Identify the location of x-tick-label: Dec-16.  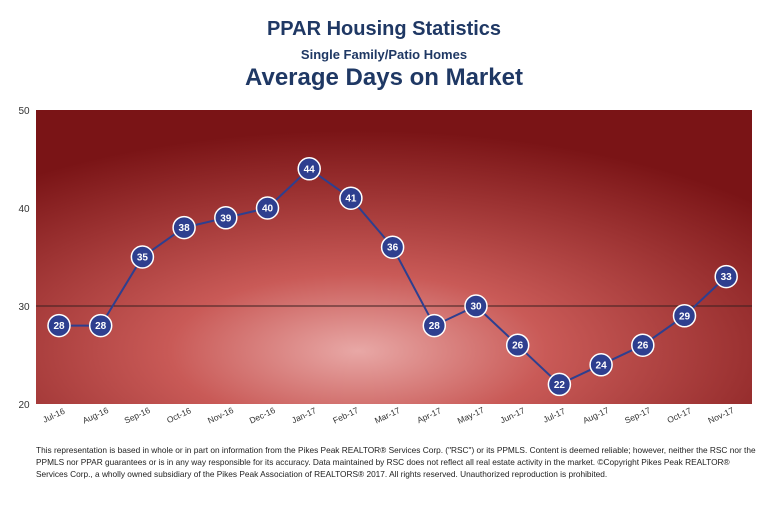
(262, 415).